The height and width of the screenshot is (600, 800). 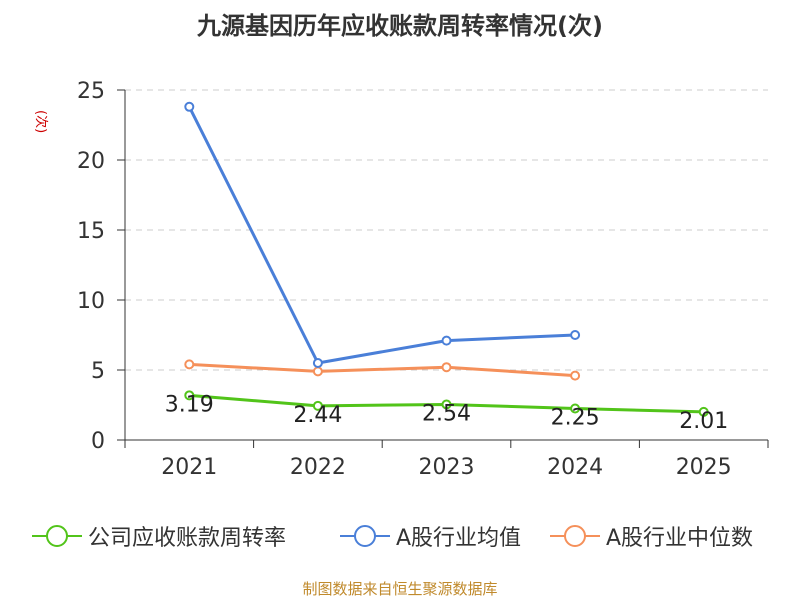 What do you see at coordinates (91, 301) in the screenshot?
I see `y-tick-label: 10` at bounding box center [91, 301].